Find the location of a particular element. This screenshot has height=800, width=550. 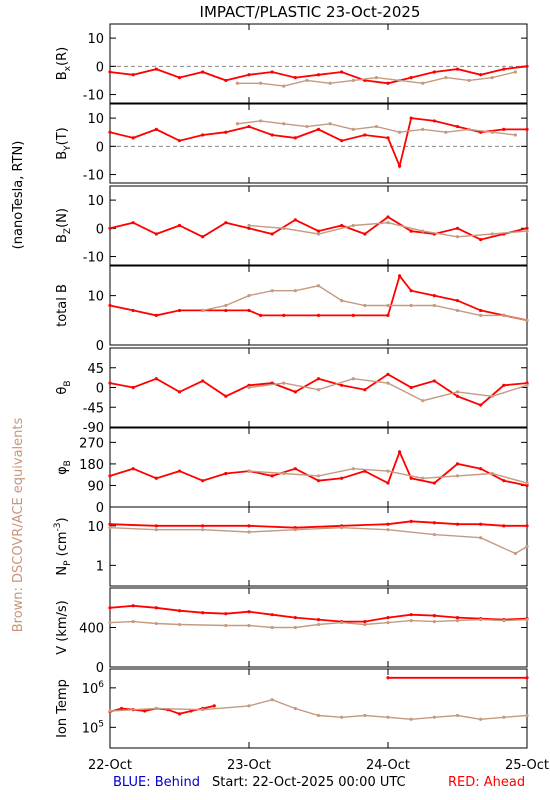

y-tick-label: 45 is located at coordinates (95, 369).